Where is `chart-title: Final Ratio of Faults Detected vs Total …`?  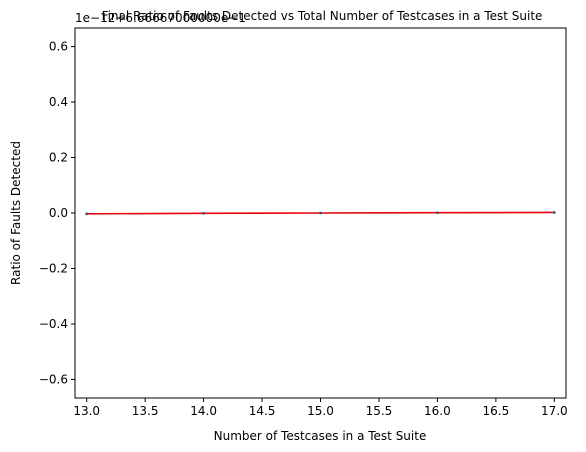
chart-title: Final Ratio of Faults Detected vs Total … is located at coordinates (322, 16).